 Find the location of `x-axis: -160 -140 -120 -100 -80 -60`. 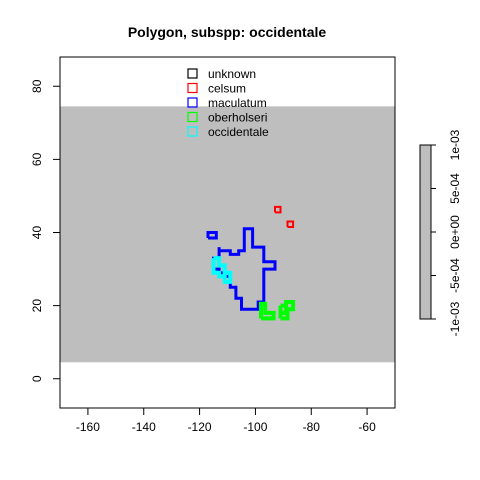

x-axis: -160 -140 -120 -100 -80 -60 is located at coordinates (226, 420).